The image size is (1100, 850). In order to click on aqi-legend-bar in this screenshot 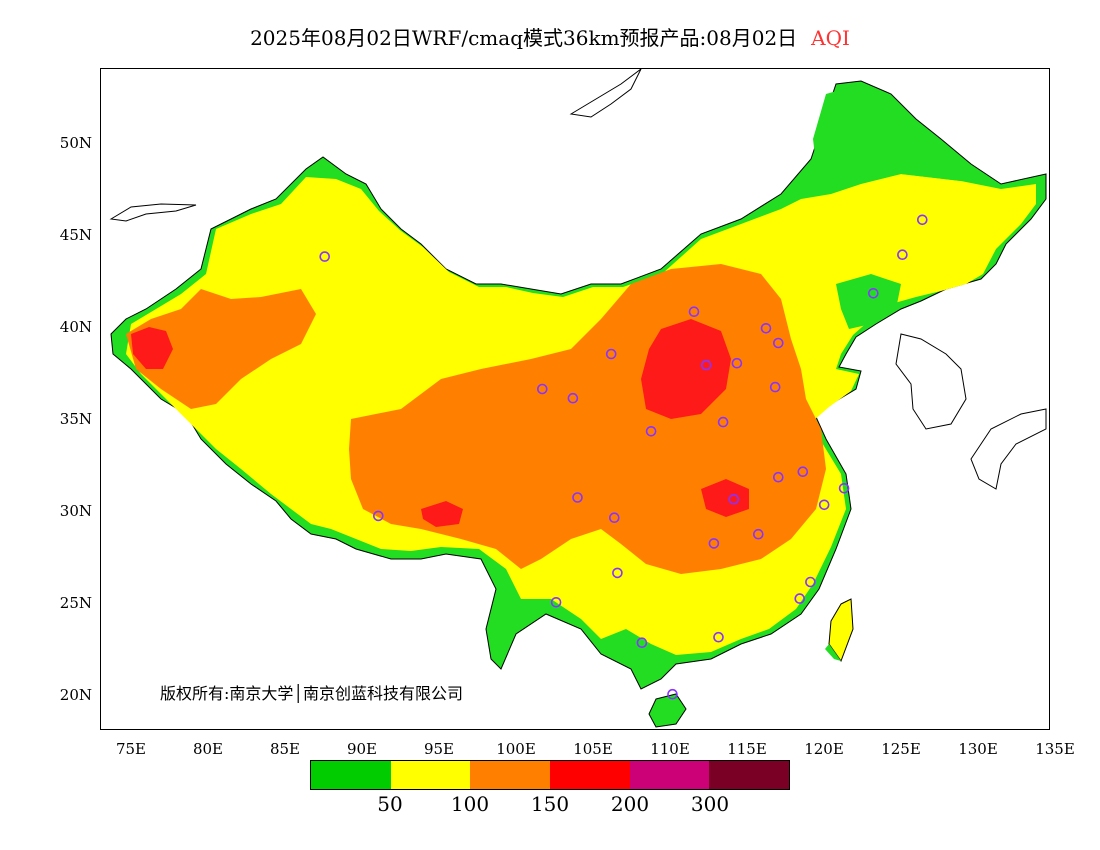, I will do `click(550, 775)`.